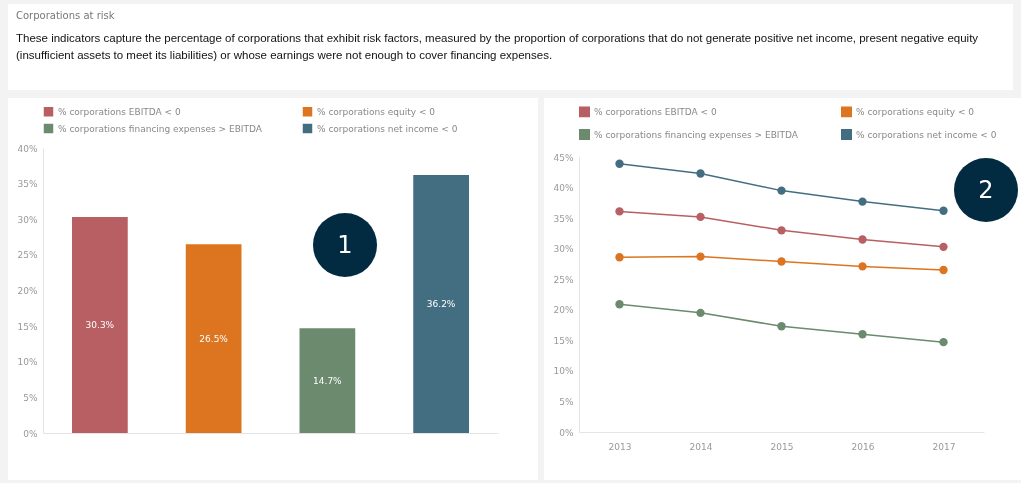 Image resolution: width=1021 pixels, height=483 pixels. I want to click on x-tick-label: 2015, so click(782, 446).